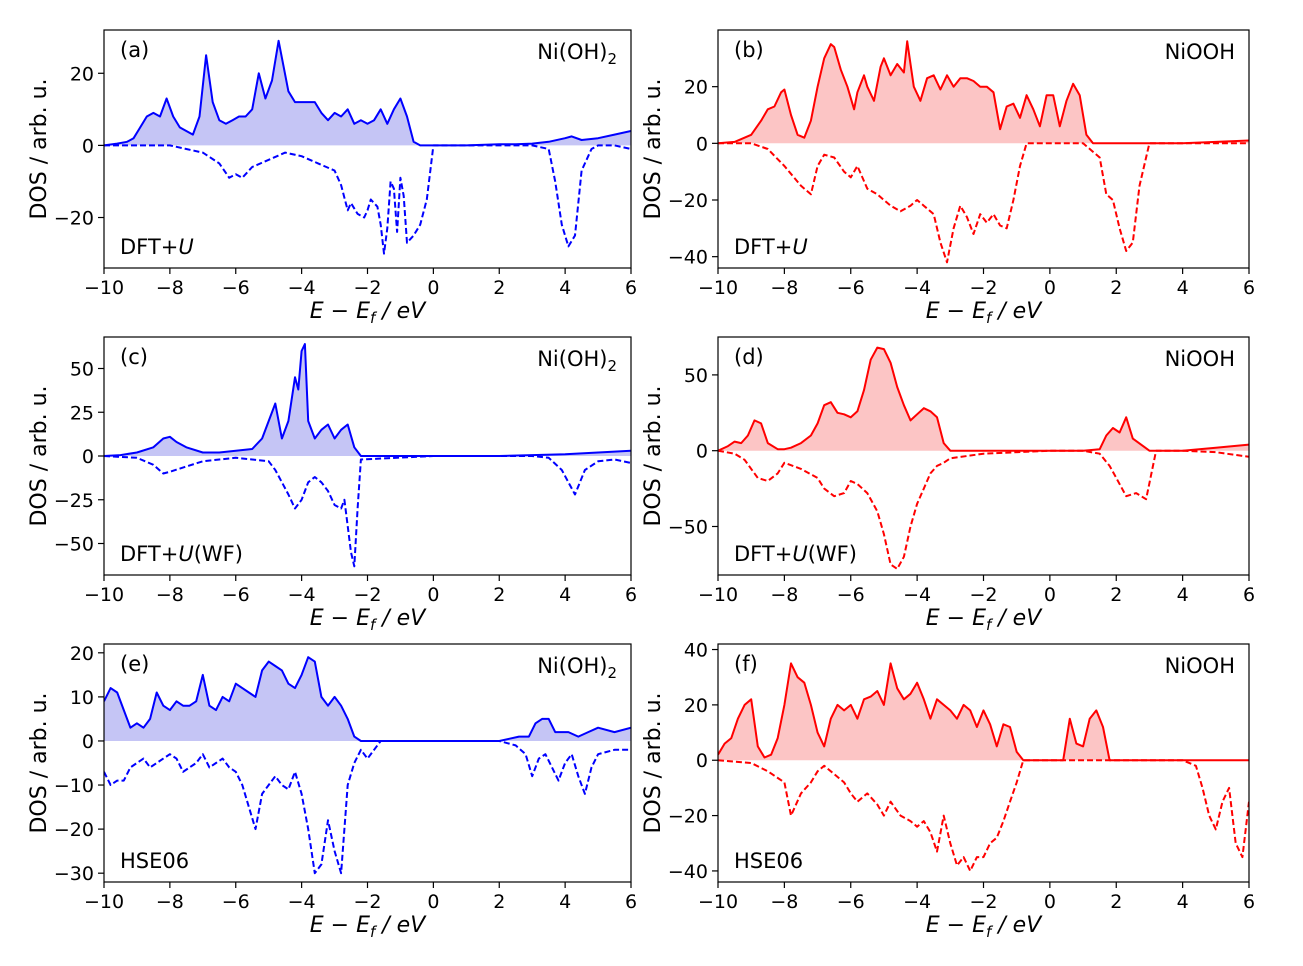 This screenshot has width=1303, height=966. I want to click on panel-label: (a), so click(134, 50).